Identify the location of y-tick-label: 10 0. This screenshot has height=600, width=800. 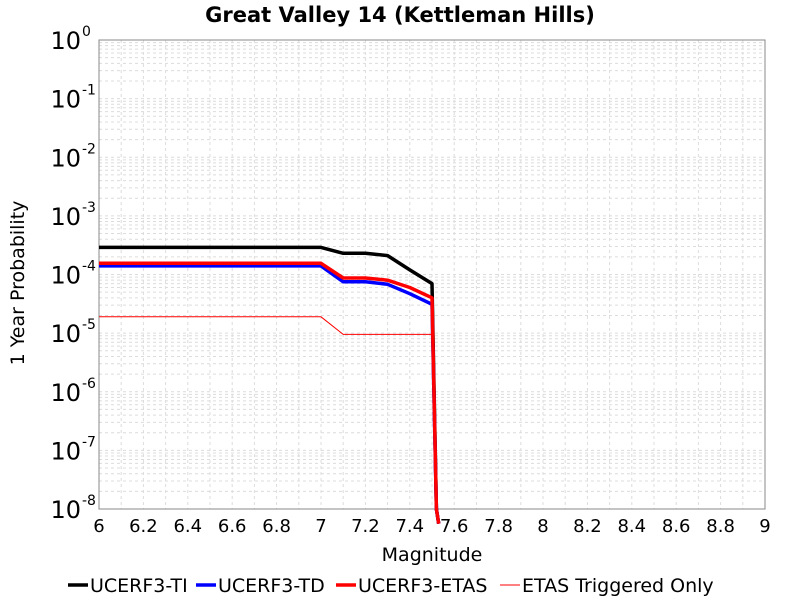
(70, 39).